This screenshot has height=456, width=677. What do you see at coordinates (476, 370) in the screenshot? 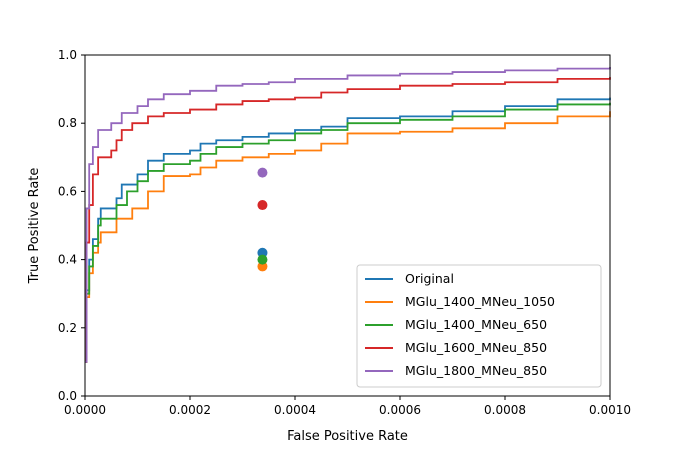
I see `legend-label-mglu-1800-mneu-850: MGlu_1800_MNeu_850` at bounding box center [476, 370].